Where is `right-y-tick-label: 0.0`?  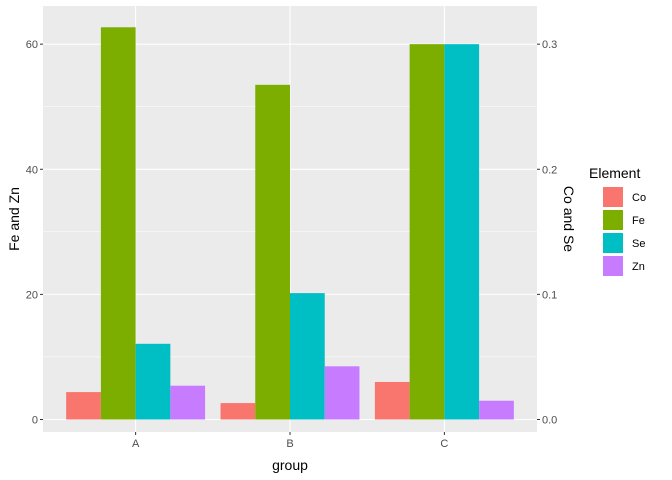
right-y-tick-label: 0.0 is located at coordinates (549, 420).